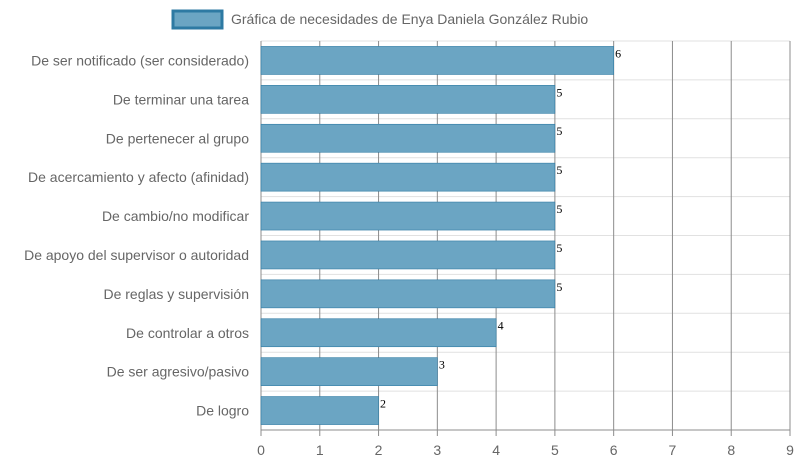 Image resolution: width=798 pixels, height=470 pixels. I want to click on x-tick-label: 6, so click(614, 450).